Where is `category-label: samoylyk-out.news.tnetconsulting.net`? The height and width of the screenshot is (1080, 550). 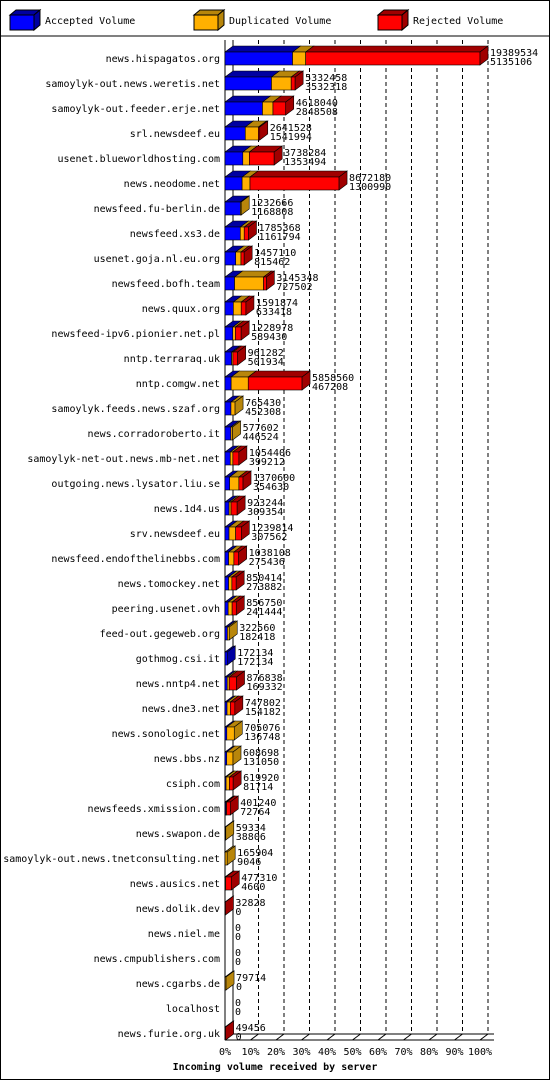 category-label: samoylyk-out.news.tnetconsulting.net is located at coordinates (111, 859).